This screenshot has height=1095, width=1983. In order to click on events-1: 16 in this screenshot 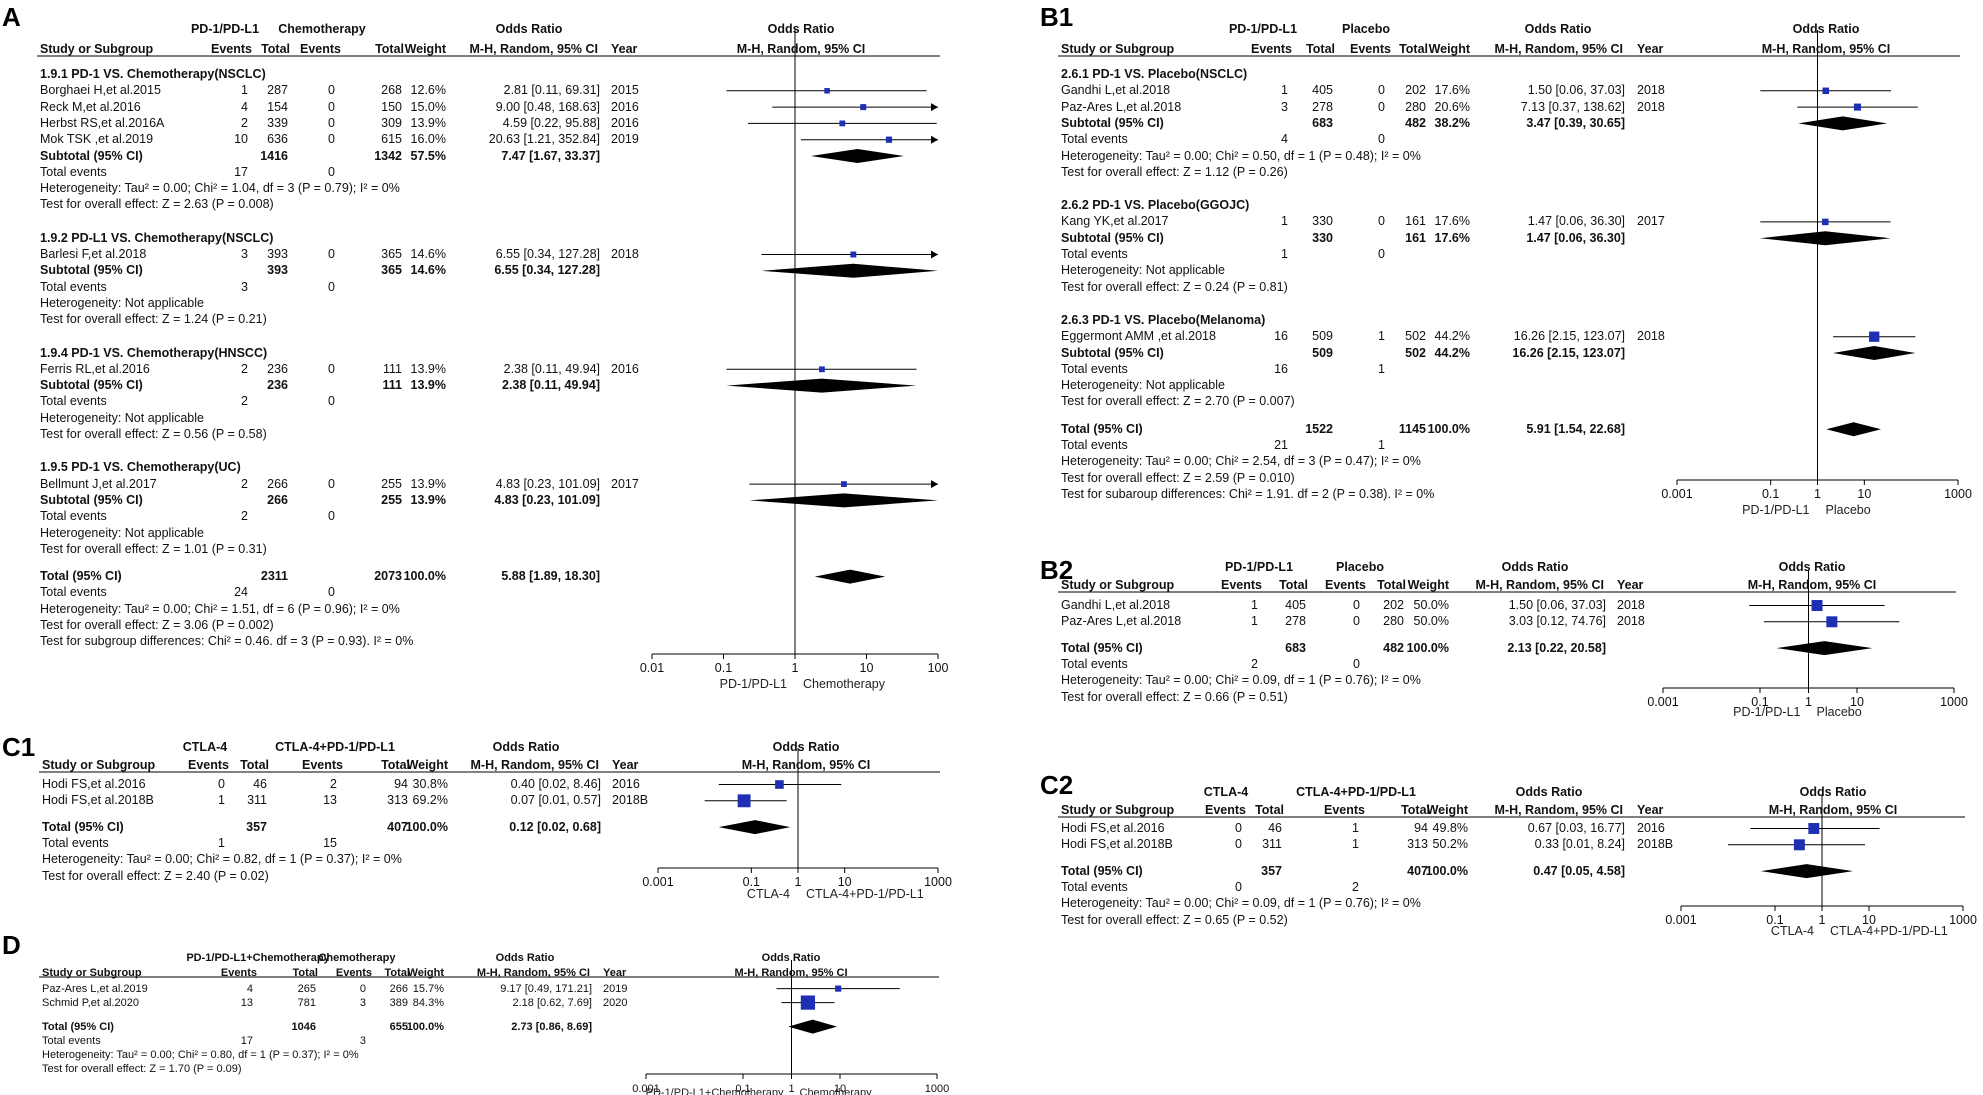, I will do `click(1281, 336)`.